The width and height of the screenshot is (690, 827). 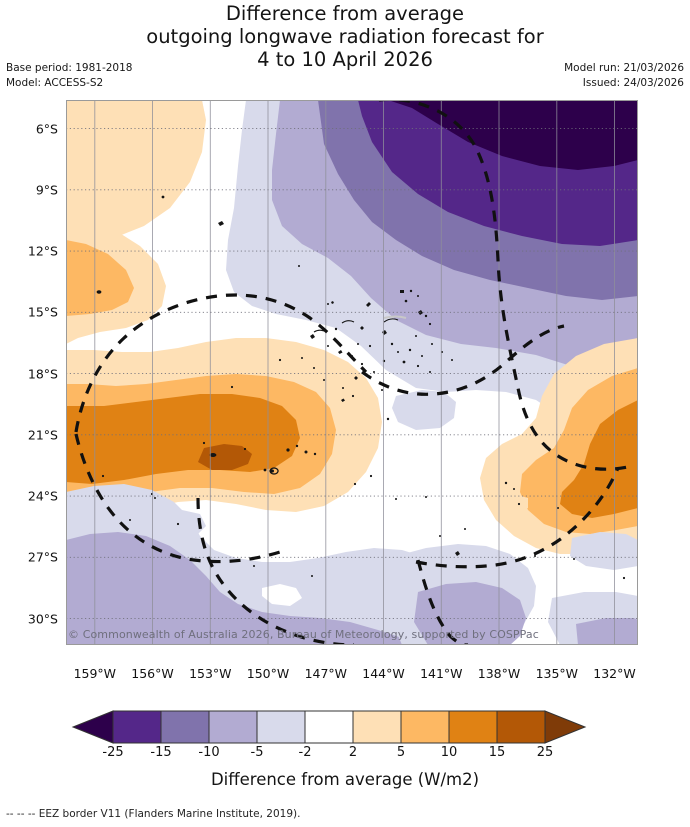 I want to click on lat-tick: 21°S, so click(x=42, y=435).